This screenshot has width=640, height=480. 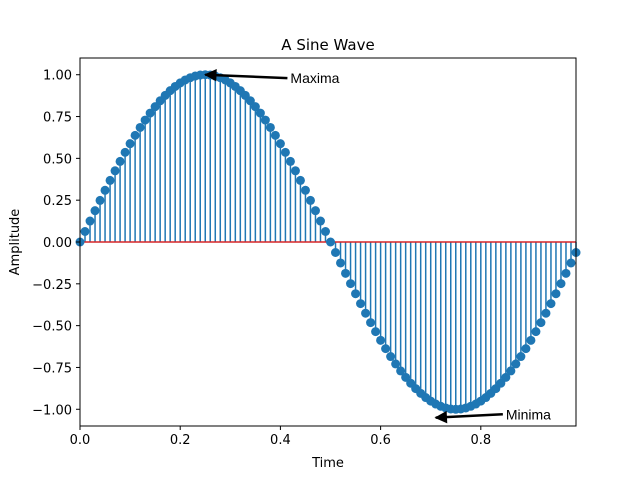 What do you see at coordinates (327, 45) in the screenshot?
I see `chart-title: A Sine Wave` at bounding box center [327, 45].